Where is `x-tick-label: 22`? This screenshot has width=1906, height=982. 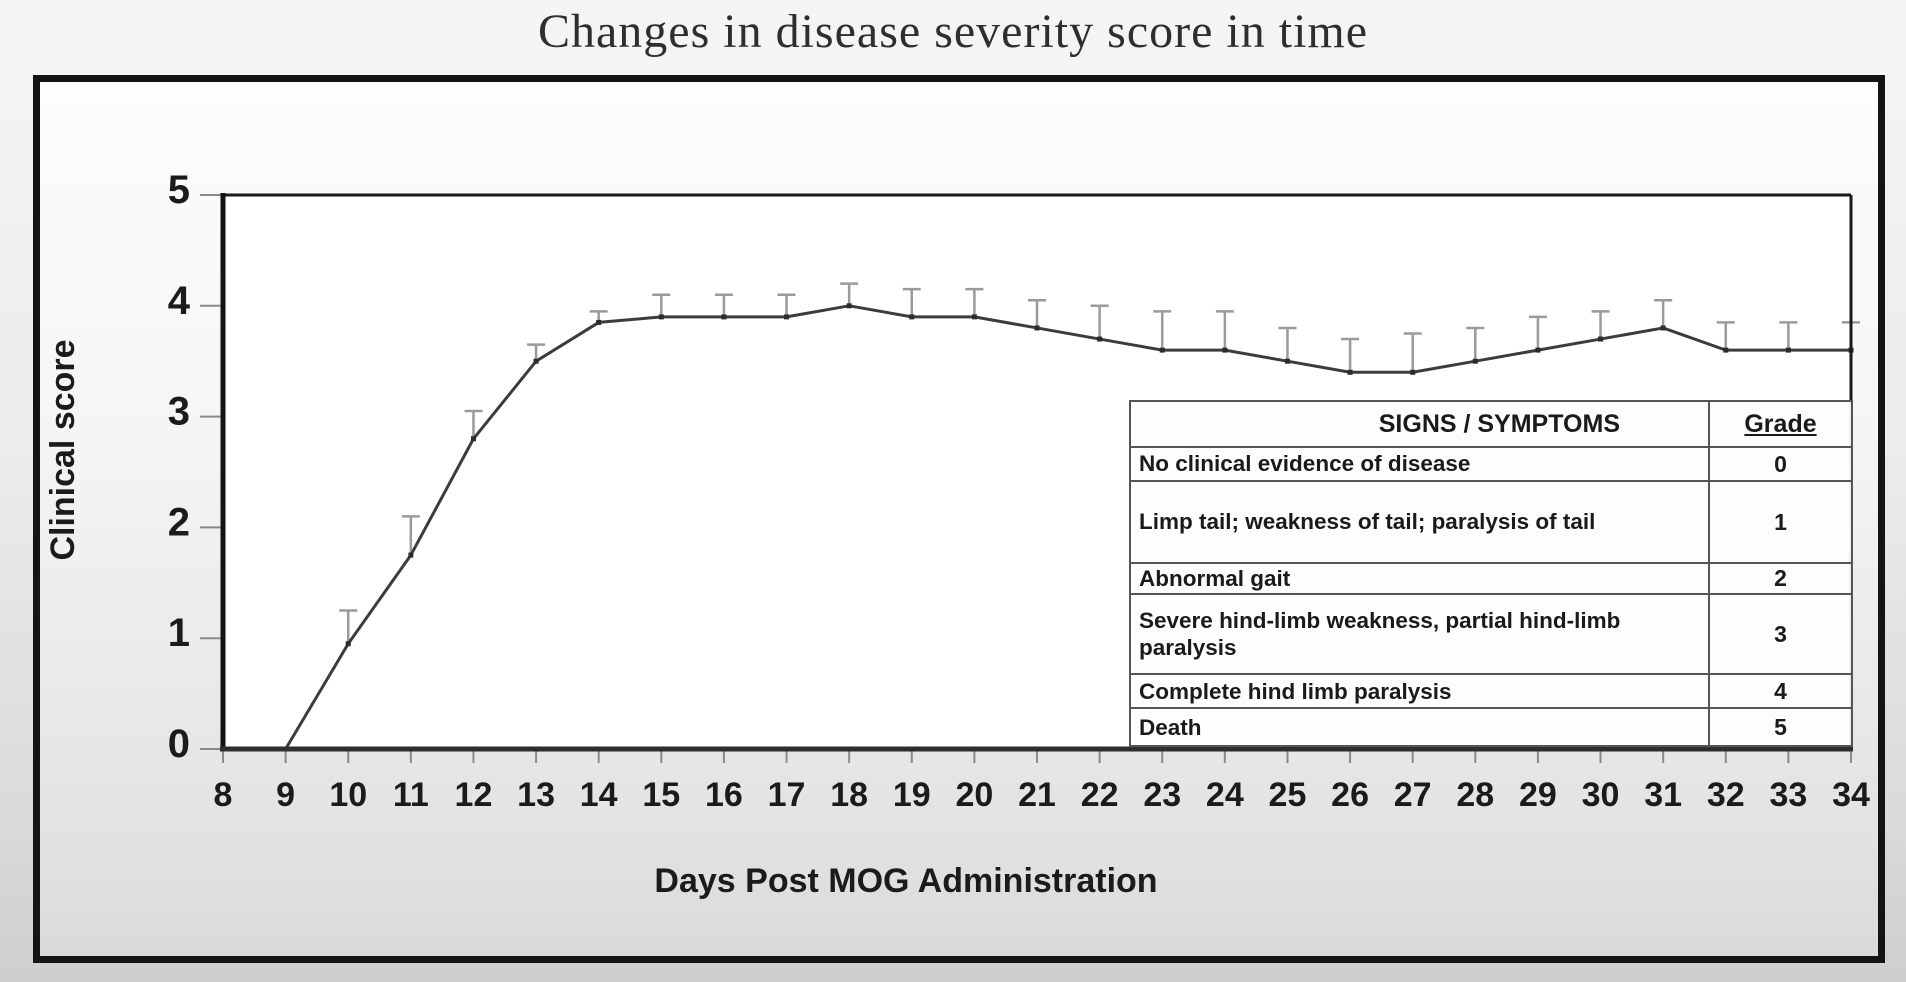
x-tick-label: 22 is located at coordinates (1100, 795).